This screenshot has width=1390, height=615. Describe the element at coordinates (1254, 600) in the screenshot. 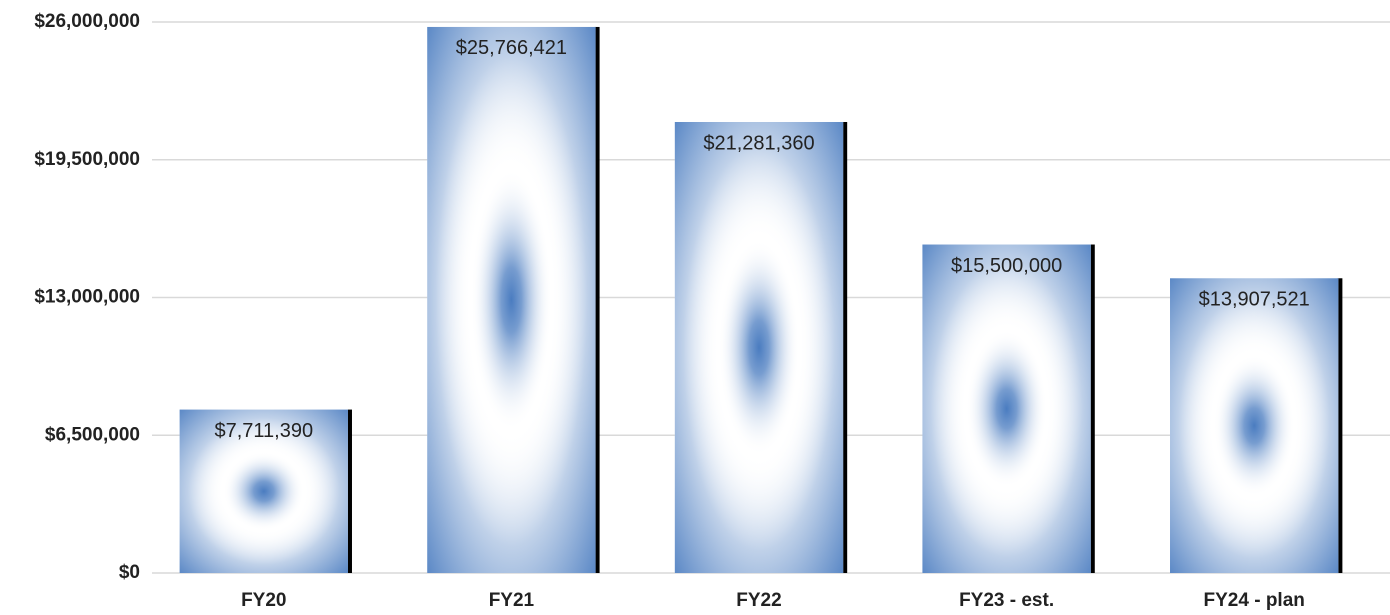

I see `x-tick-label: FY24 - plan` at that location.